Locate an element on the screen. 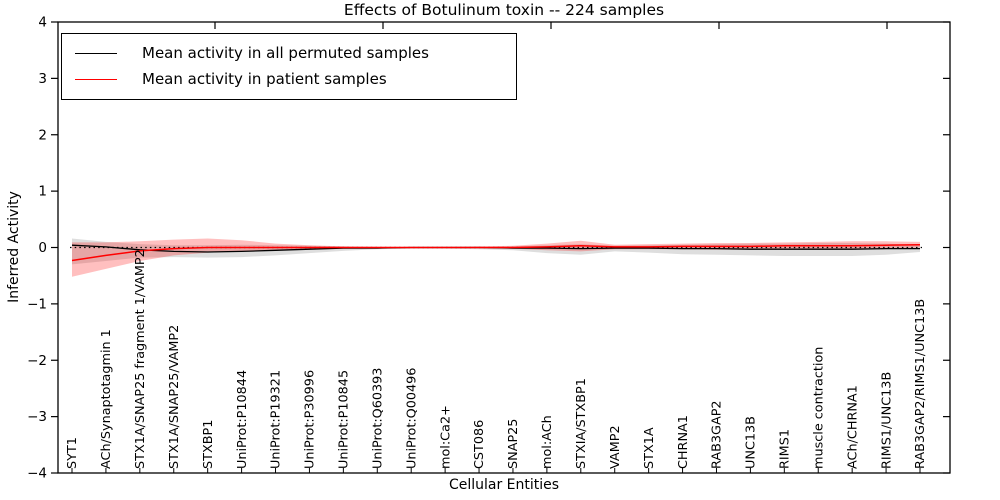 The height and width of the screenshot is (500, 1000). x-category-label: ACh/Synaptotagmin 1 is located at coordinates (106, 399).